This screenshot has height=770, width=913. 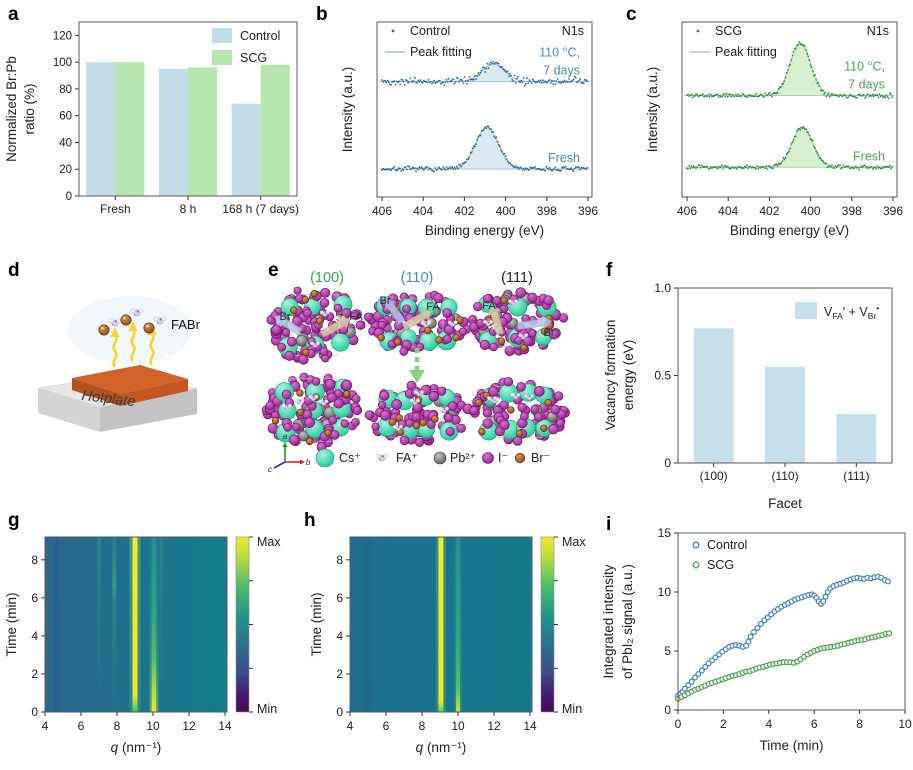 What do you see at coordinates (96, 392) in the screenshot?
I see `film-front` at bounding box center [96, 392].